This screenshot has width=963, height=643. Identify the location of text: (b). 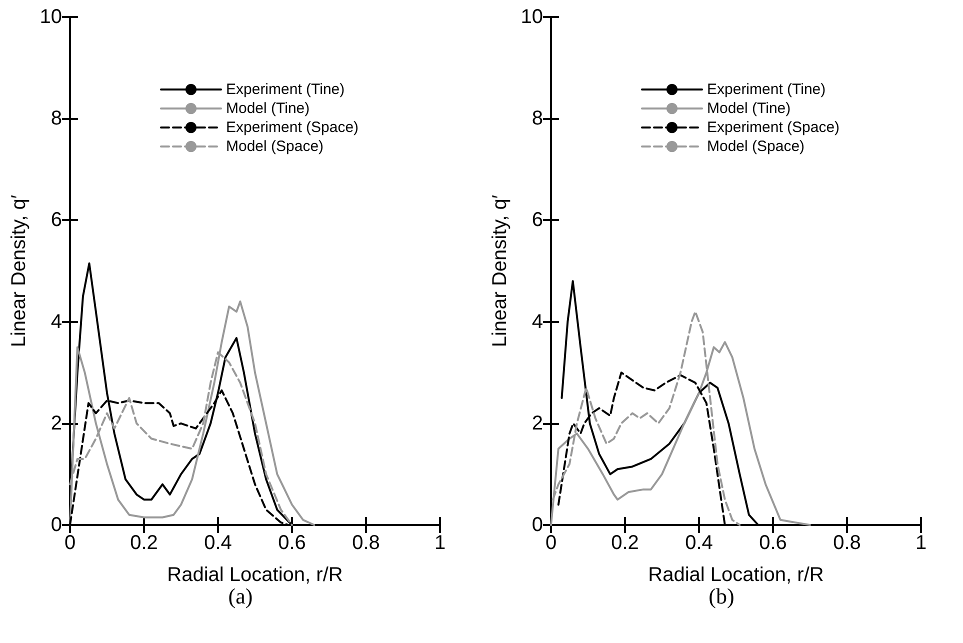
(721, 596).